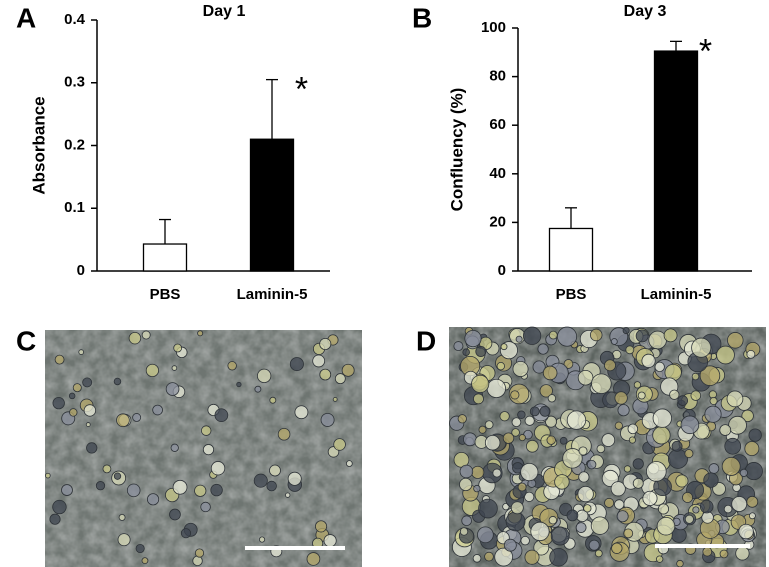  Describe the element at coordinates (224, 11) in the screenshot. I see `chart-title: Day 1` at that location.